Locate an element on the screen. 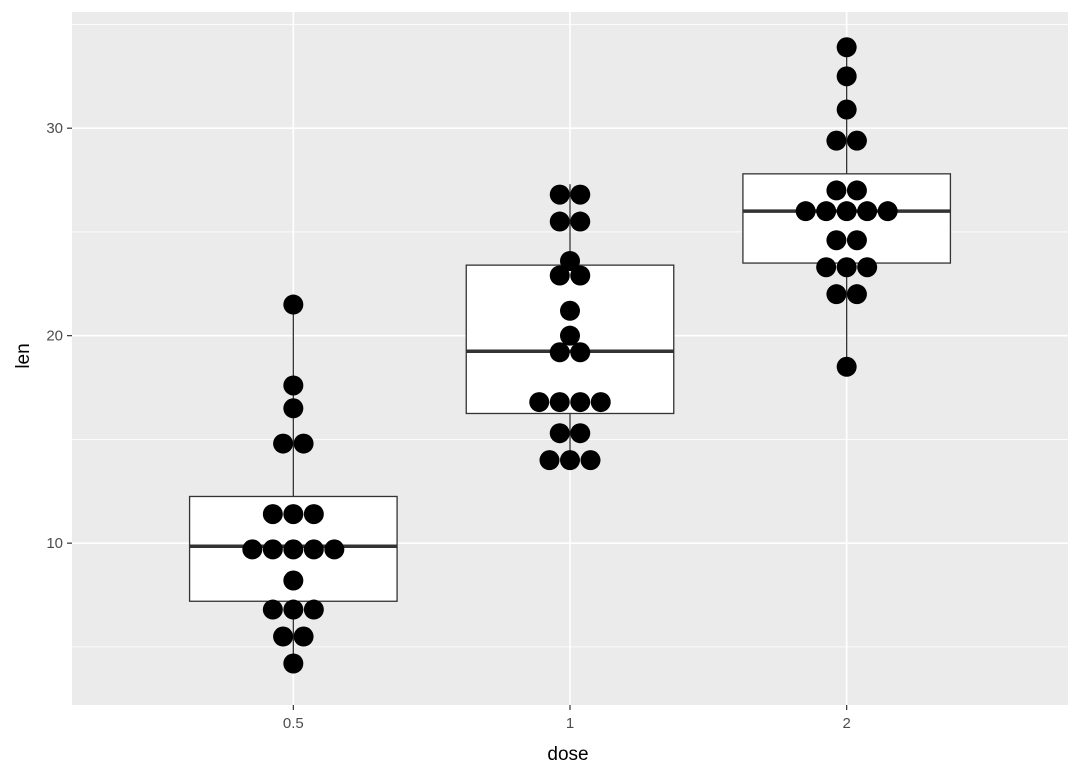  x-axis-title: dose is located at coordinates (567, 754).